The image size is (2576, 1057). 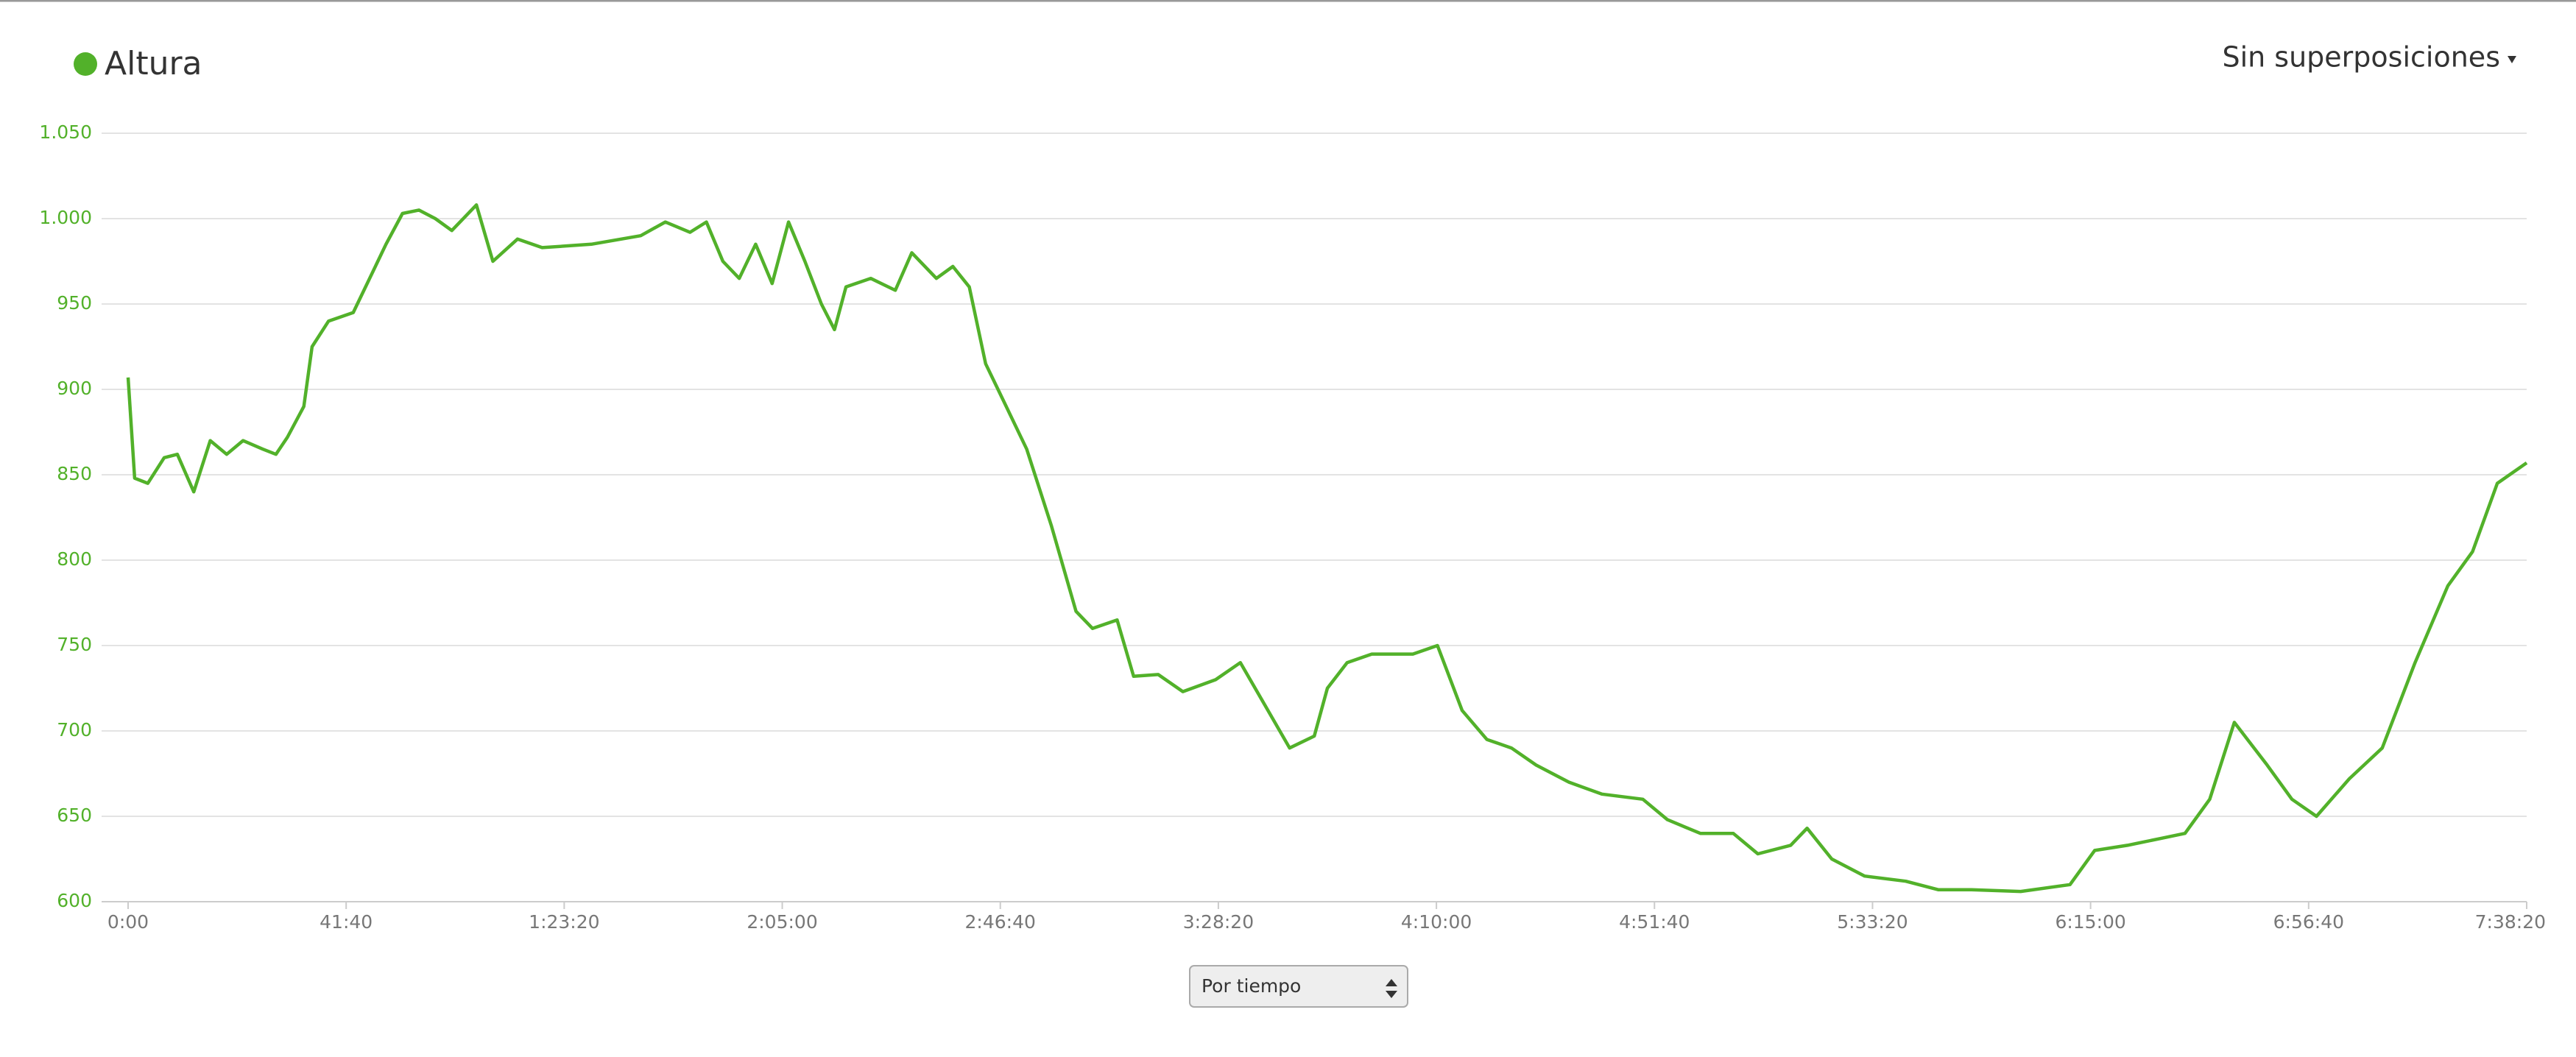 I want to click on x-tick-label: 4:10:00, so click(x=1436, y=922).